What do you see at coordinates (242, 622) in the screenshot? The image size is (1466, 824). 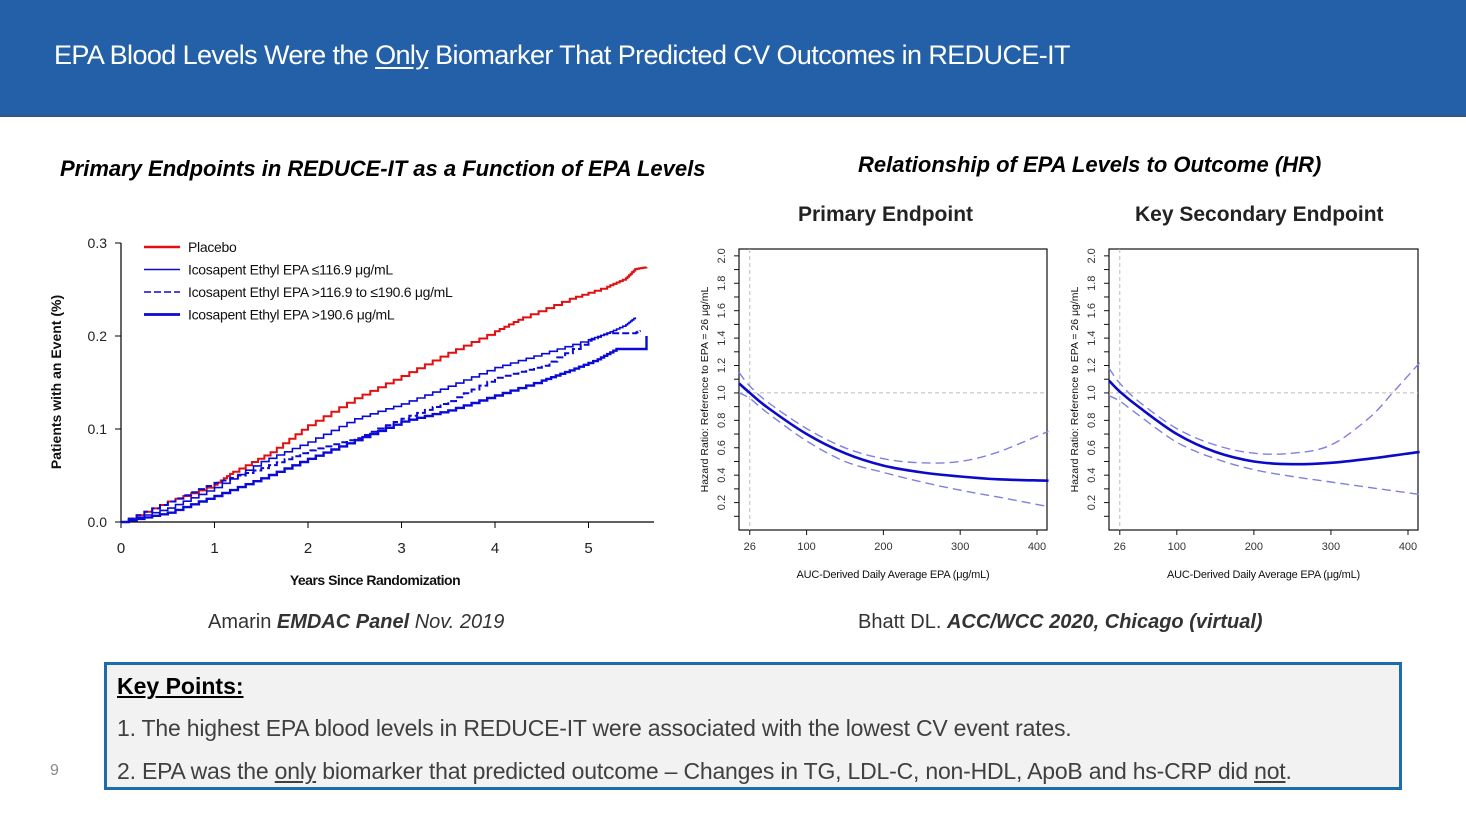 I see `citation-author: Amarin` at bounding box center [242, 622].